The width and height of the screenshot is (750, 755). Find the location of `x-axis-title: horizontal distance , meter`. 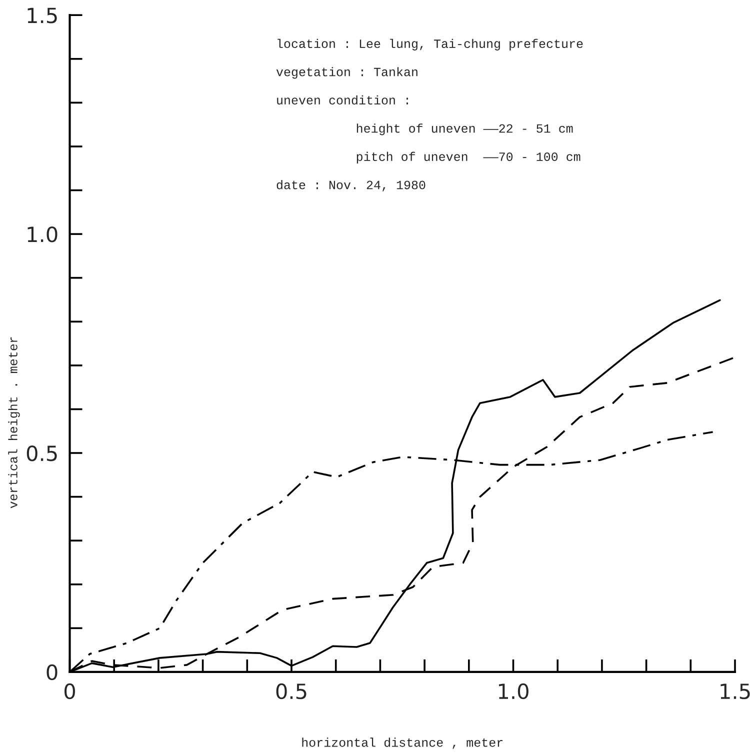

x-axis-title: horizontal distance , meter is located at coordinates (402, 743).